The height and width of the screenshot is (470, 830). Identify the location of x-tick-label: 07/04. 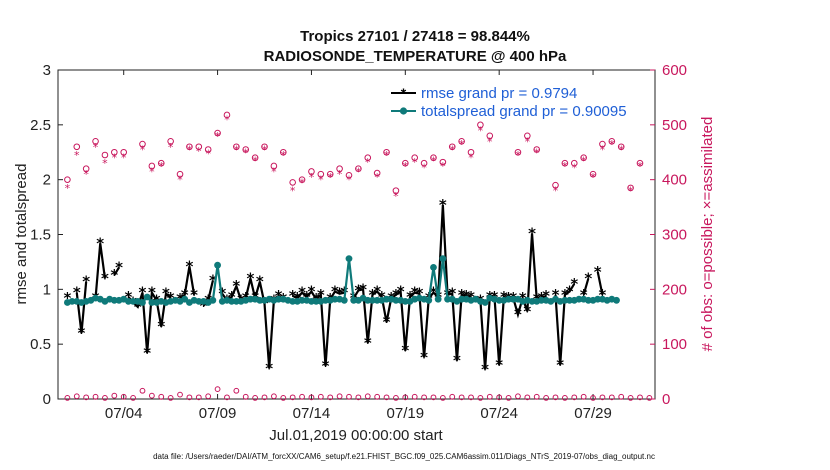
(124, 413).